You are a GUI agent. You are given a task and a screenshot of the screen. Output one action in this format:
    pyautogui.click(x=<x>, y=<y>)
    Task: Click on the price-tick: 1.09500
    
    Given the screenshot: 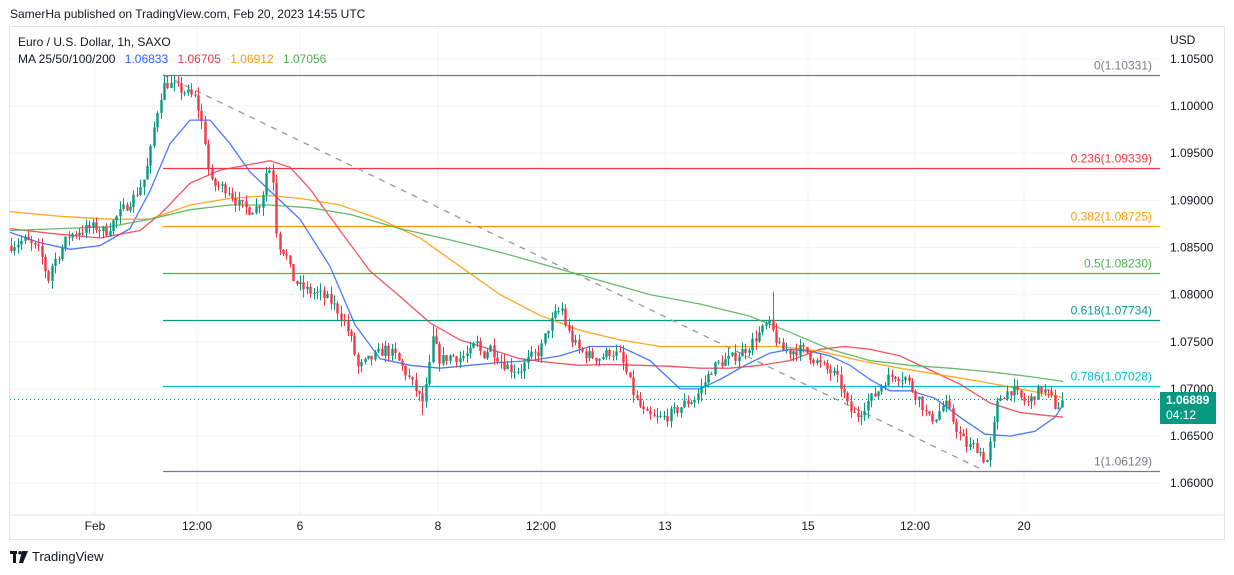 What is the action you would take?
    pyautogui.click(x=1192, y=153)
    